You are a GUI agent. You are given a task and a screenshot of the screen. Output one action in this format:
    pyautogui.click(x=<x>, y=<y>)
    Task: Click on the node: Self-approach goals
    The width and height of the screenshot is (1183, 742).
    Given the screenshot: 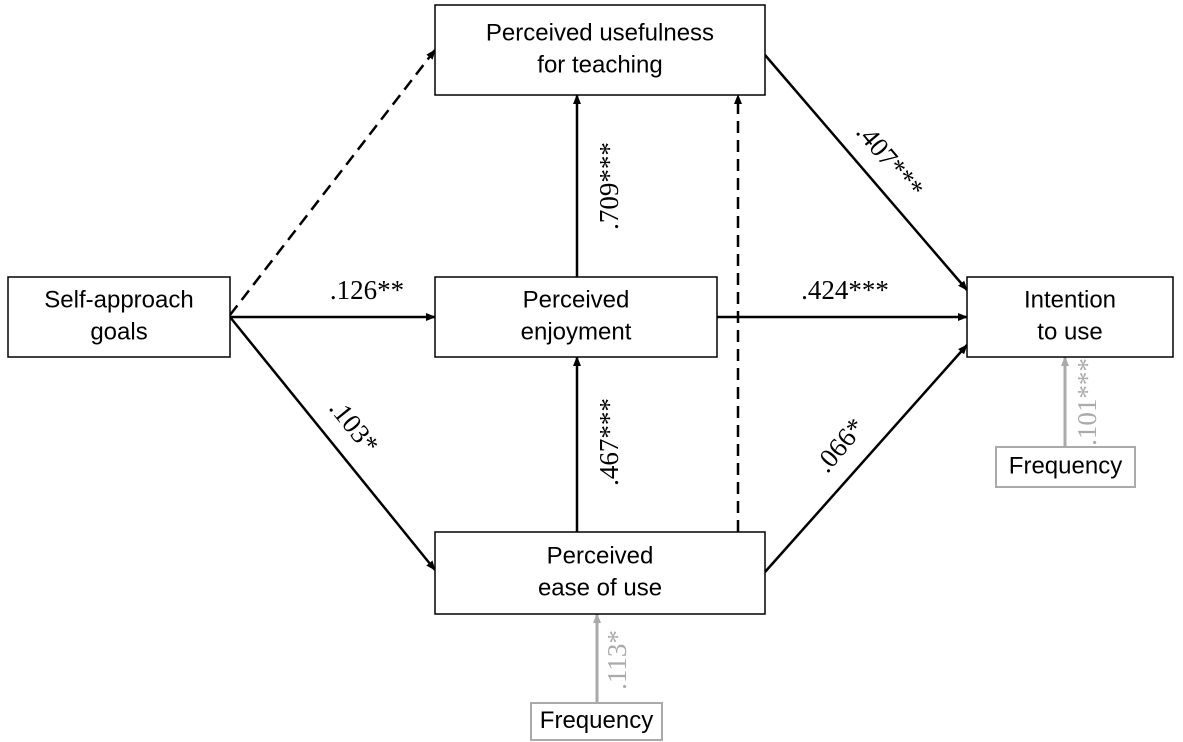 What is the action you would take?
    pyautogui.click(x=119, y=317)
    